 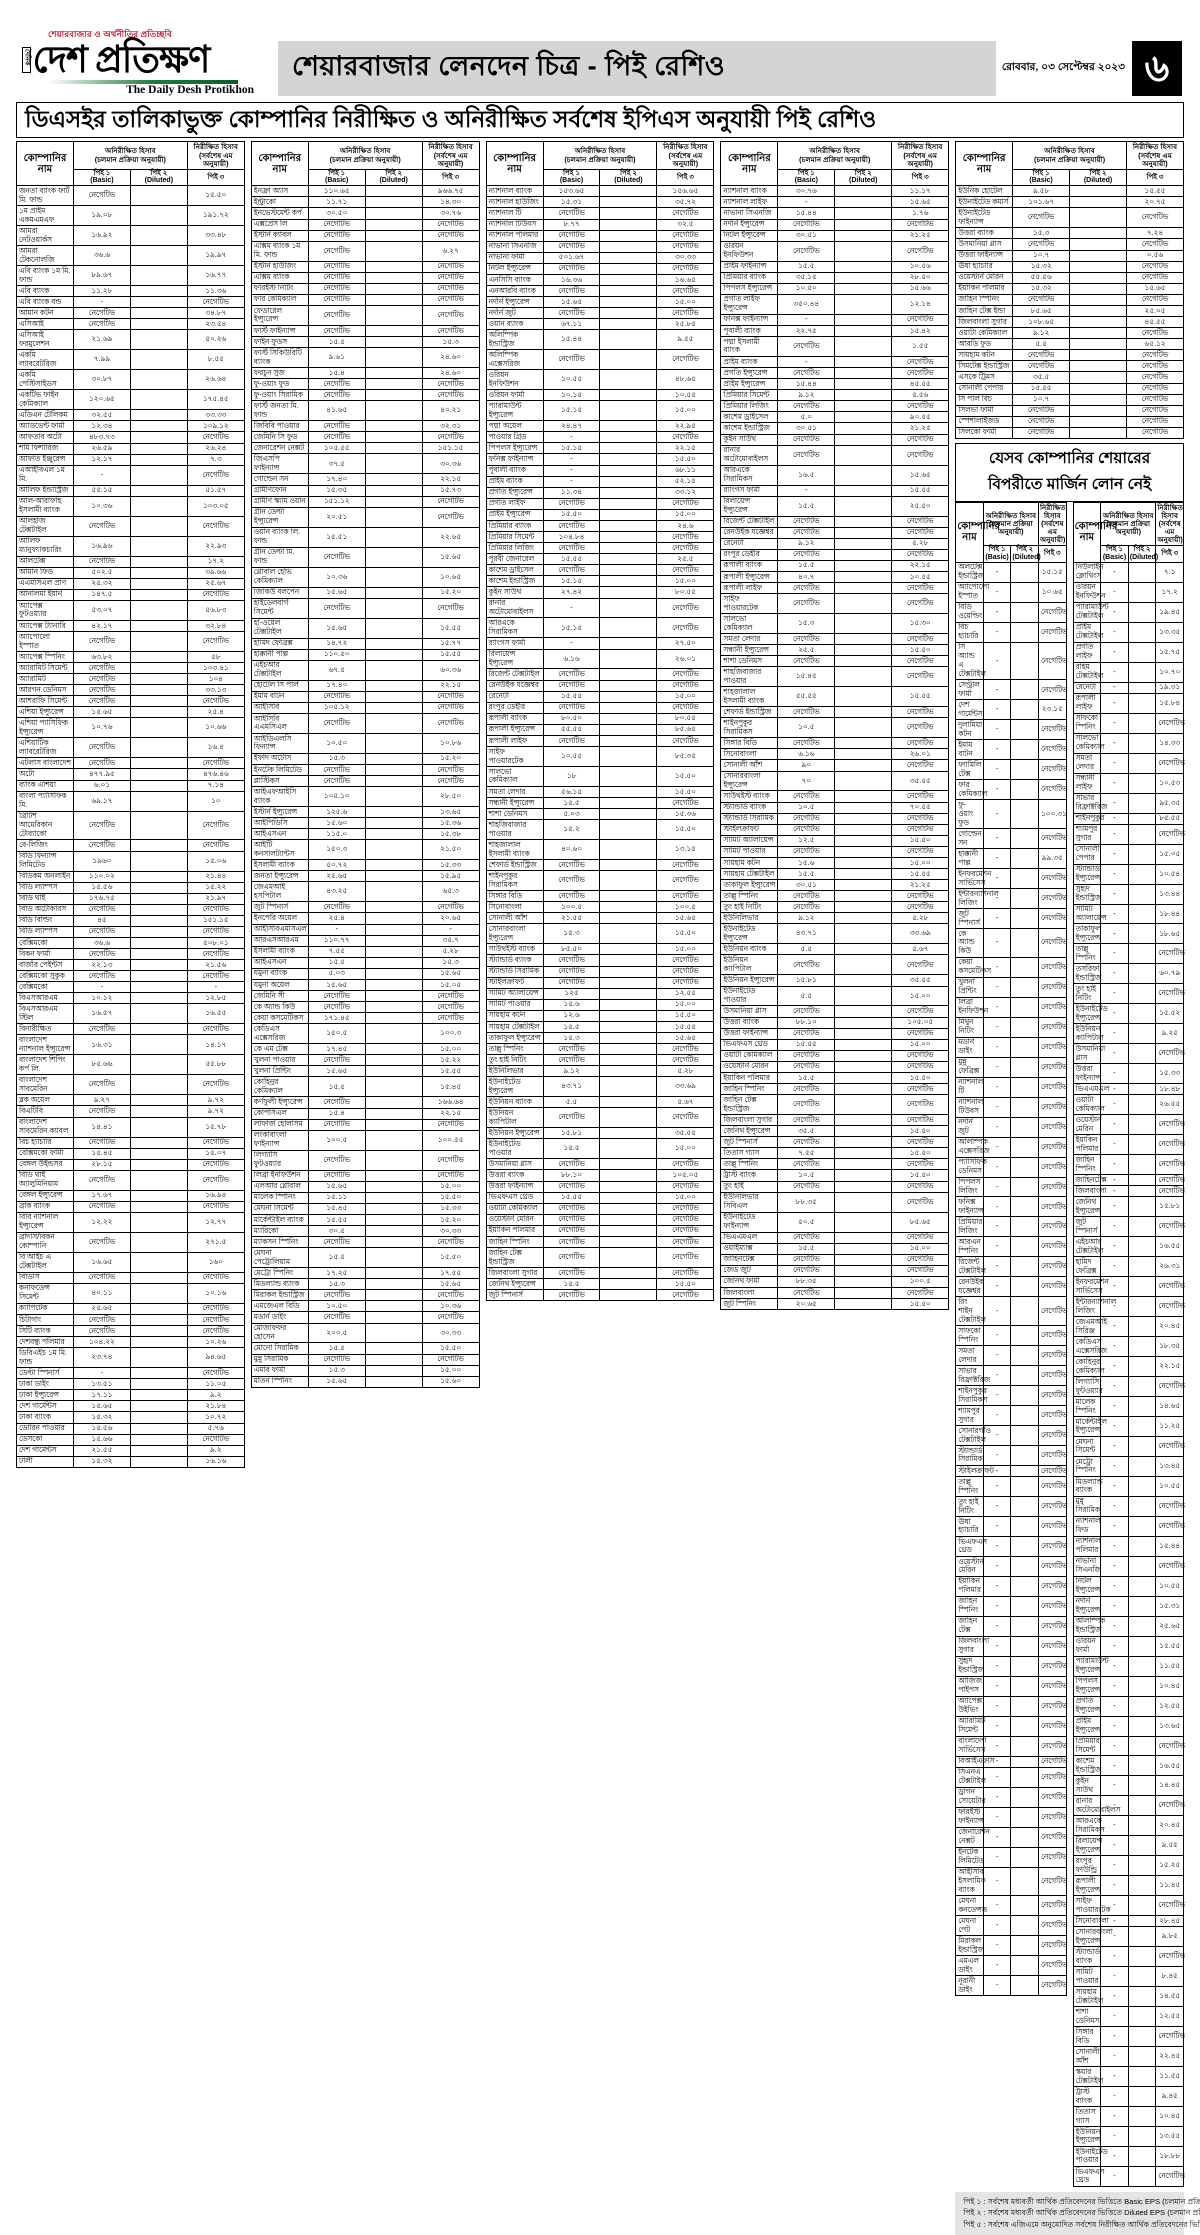 What do you see at coordinates (365, 1160) in the screenshot?
I see `table-row: লিগ্যাসি ফুটওয়্যার নেগেটিভ নেগেটিভ` at bounding box center [365, 1160].